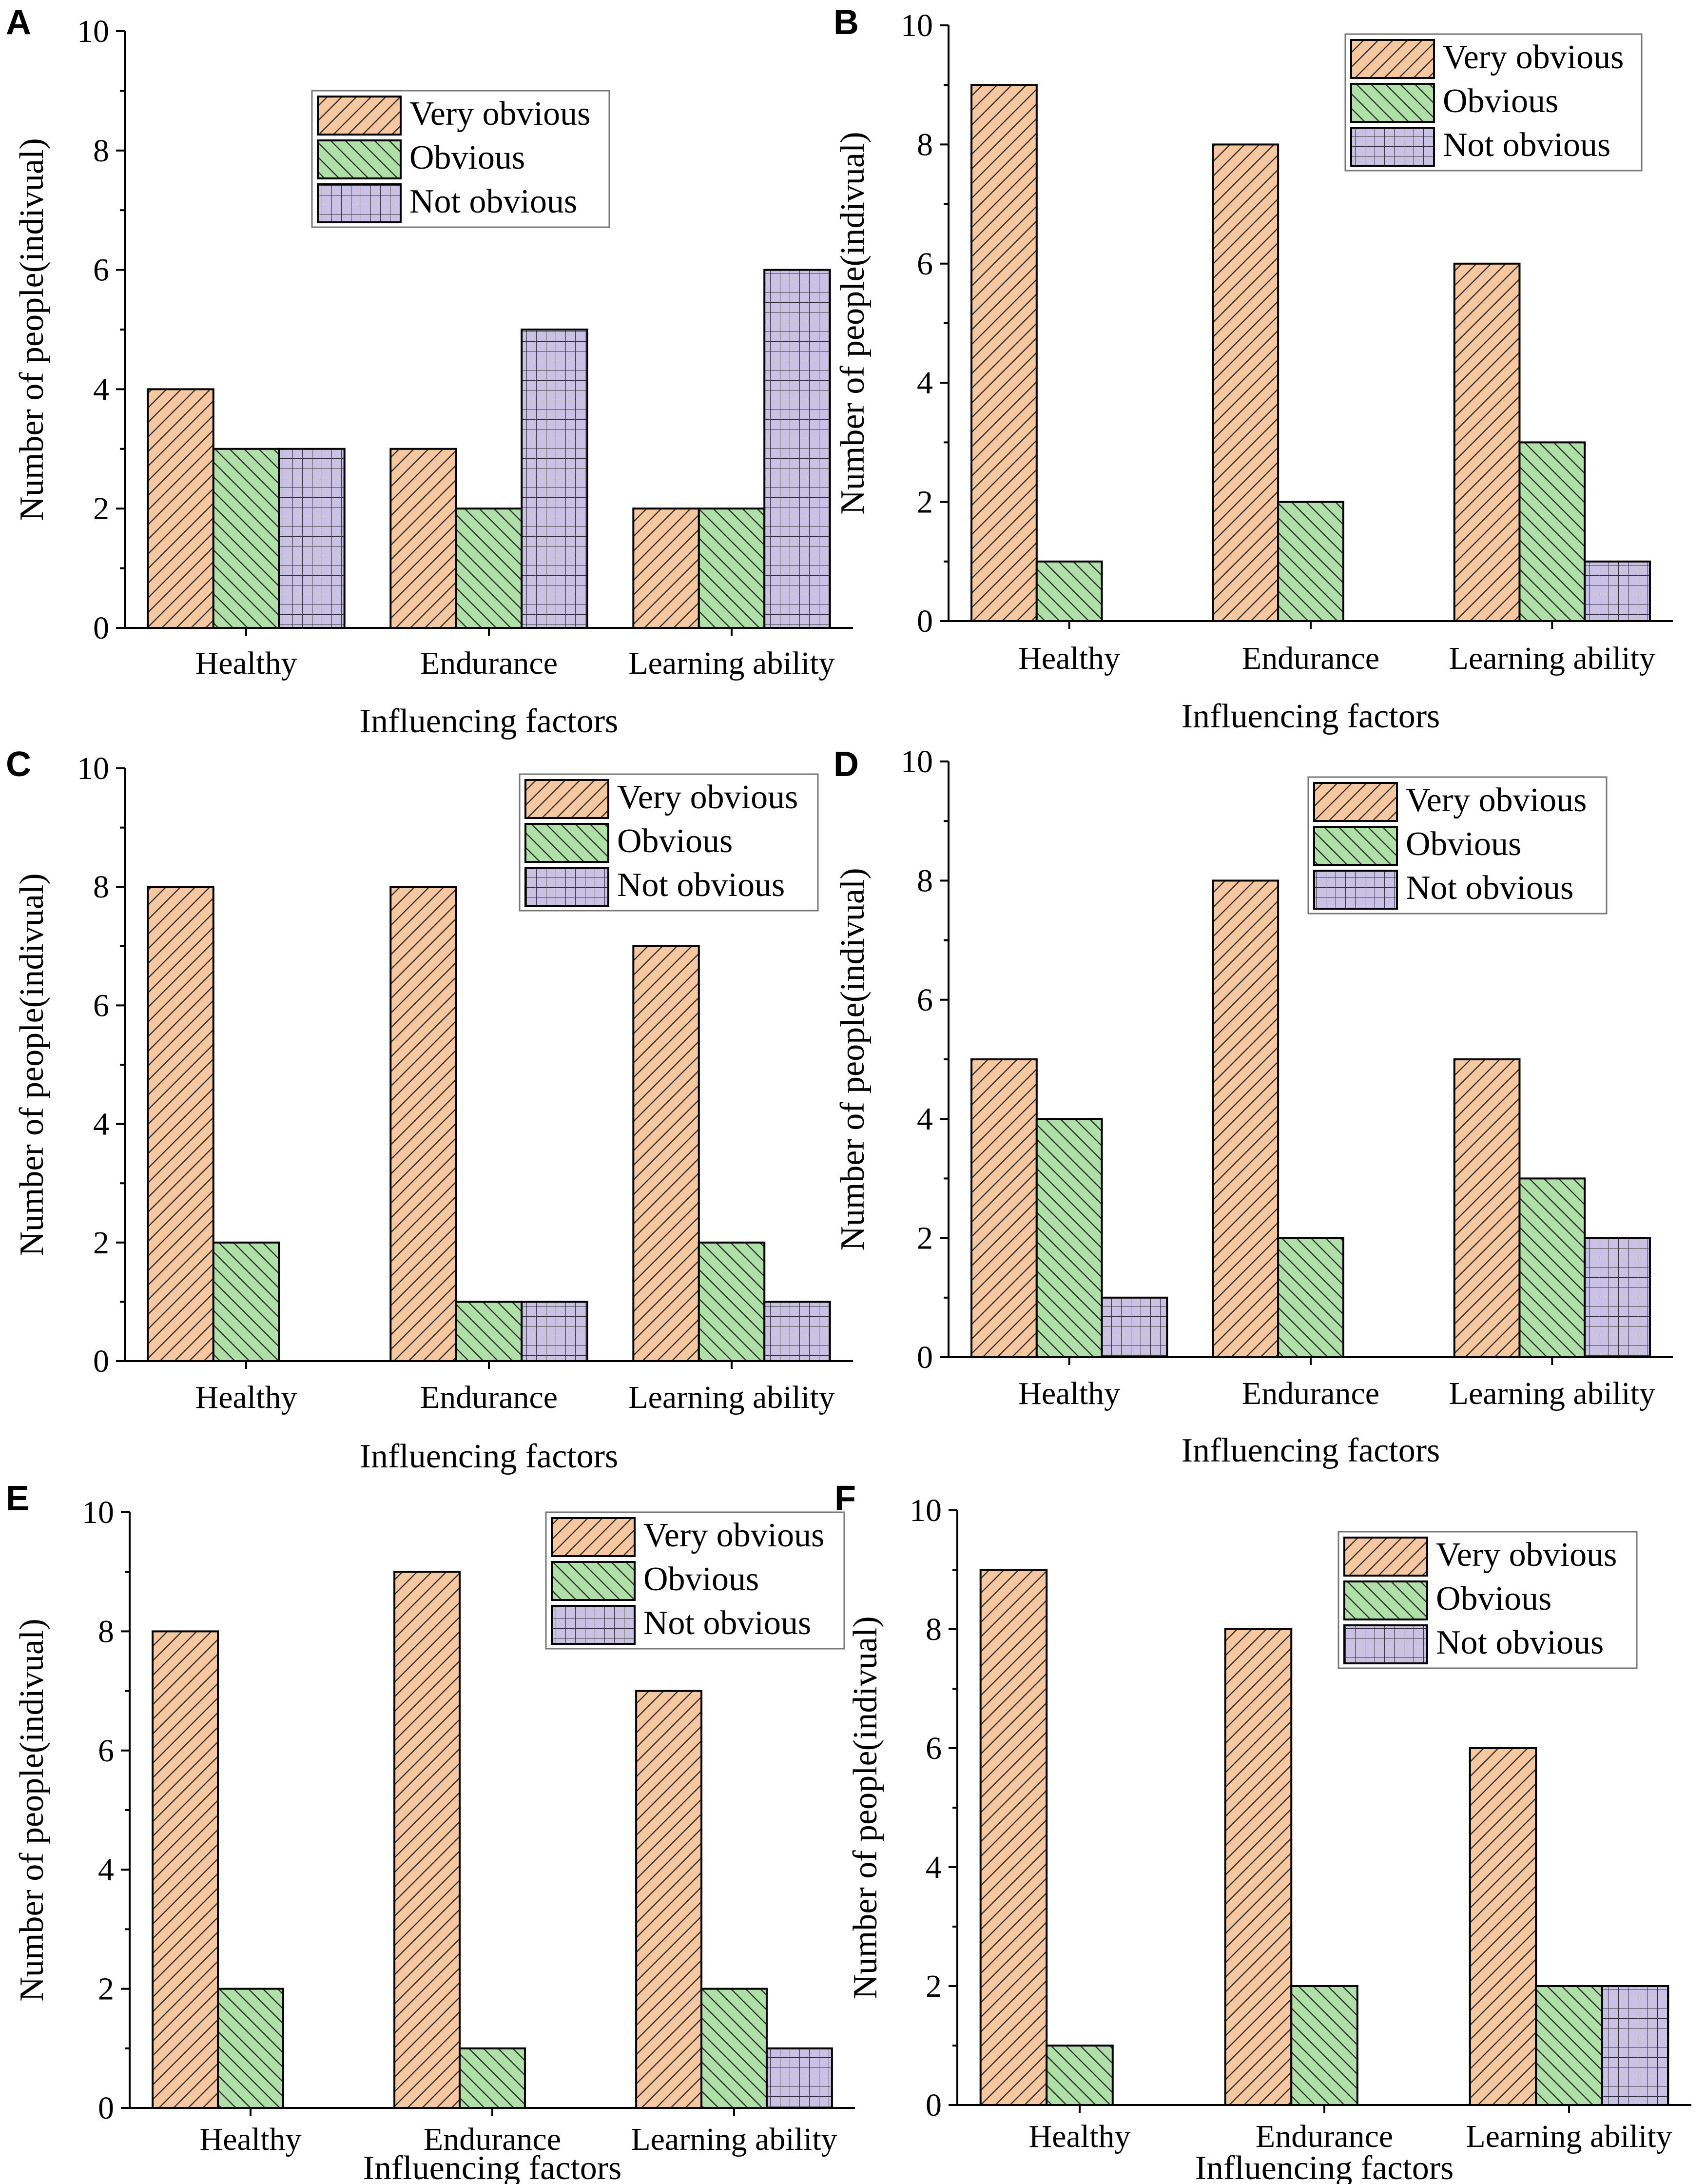 The height and width of the screenshot is (2184, 1706). What do you see at coordinates (18, 22) in the screenshot?
I see `panel-letter-a: A` at bounding box center [18, 22].